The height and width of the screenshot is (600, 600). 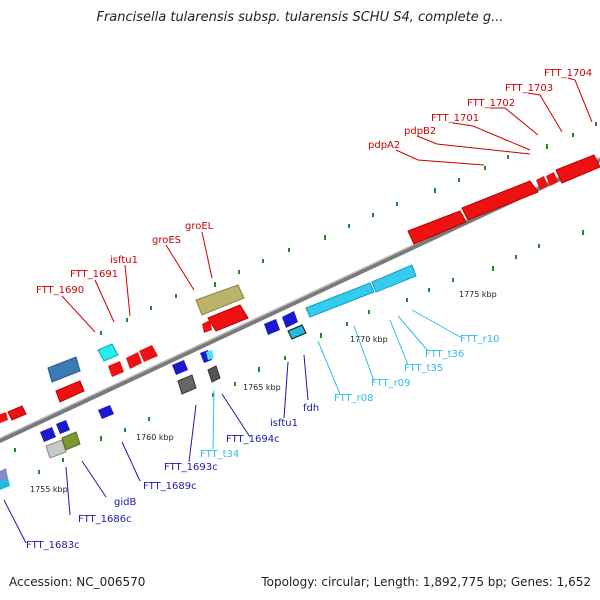 What do you see at coordinates (455, 118) in the screenshot?
I see `gene-label: FTT_1701` at bounding box center [455, 118].